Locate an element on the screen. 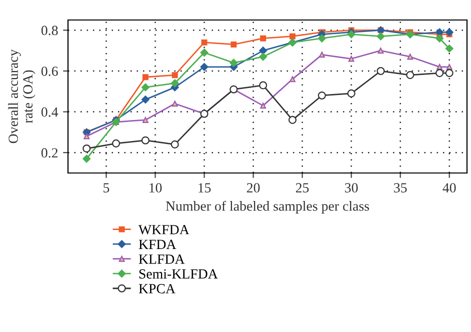 The width and height of the screenshot is (471, 332). legend-label: KPCA is located at coordinates (157, 289).